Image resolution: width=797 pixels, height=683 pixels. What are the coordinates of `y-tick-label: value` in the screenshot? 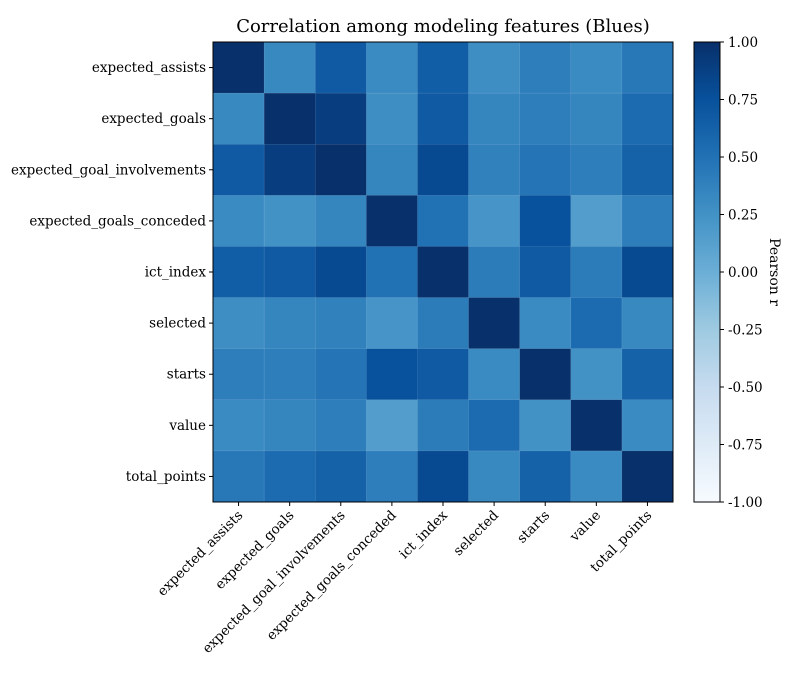 It's located at (187, 426).